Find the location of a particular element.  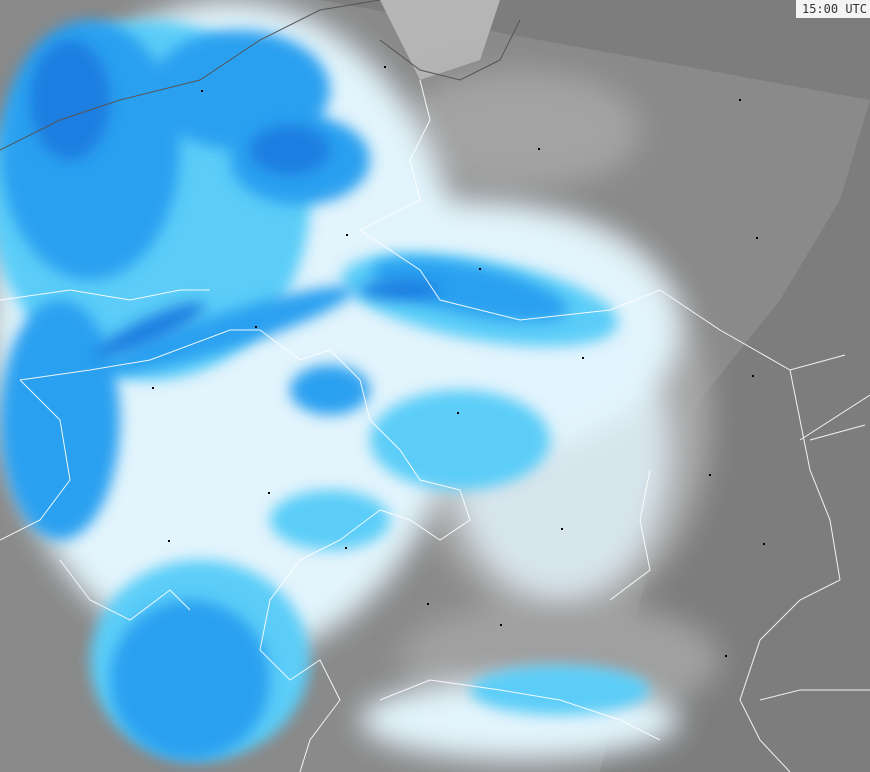

coastline is located at coordinates (260, 75).